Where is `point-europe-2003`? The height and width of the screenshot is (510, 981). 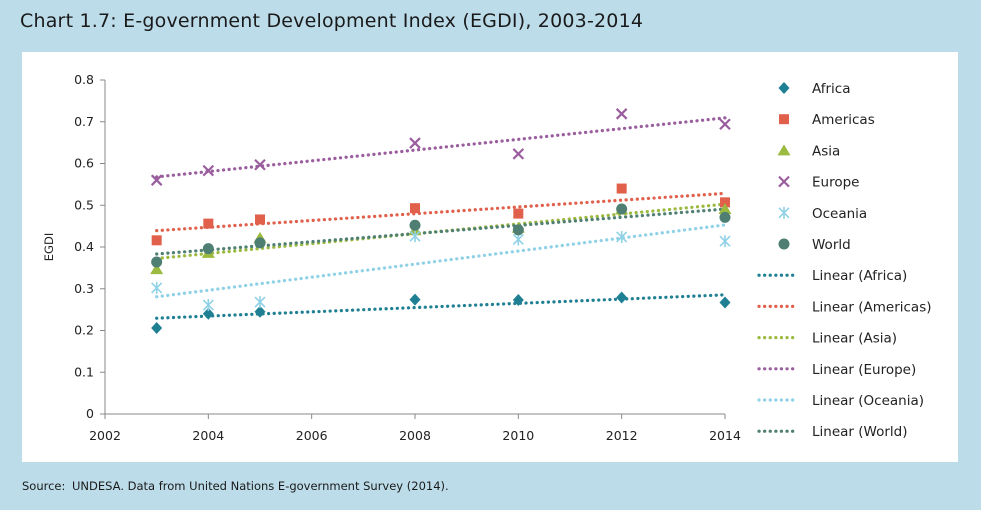 point-europe-2003 is located at coordinates (156, 180).